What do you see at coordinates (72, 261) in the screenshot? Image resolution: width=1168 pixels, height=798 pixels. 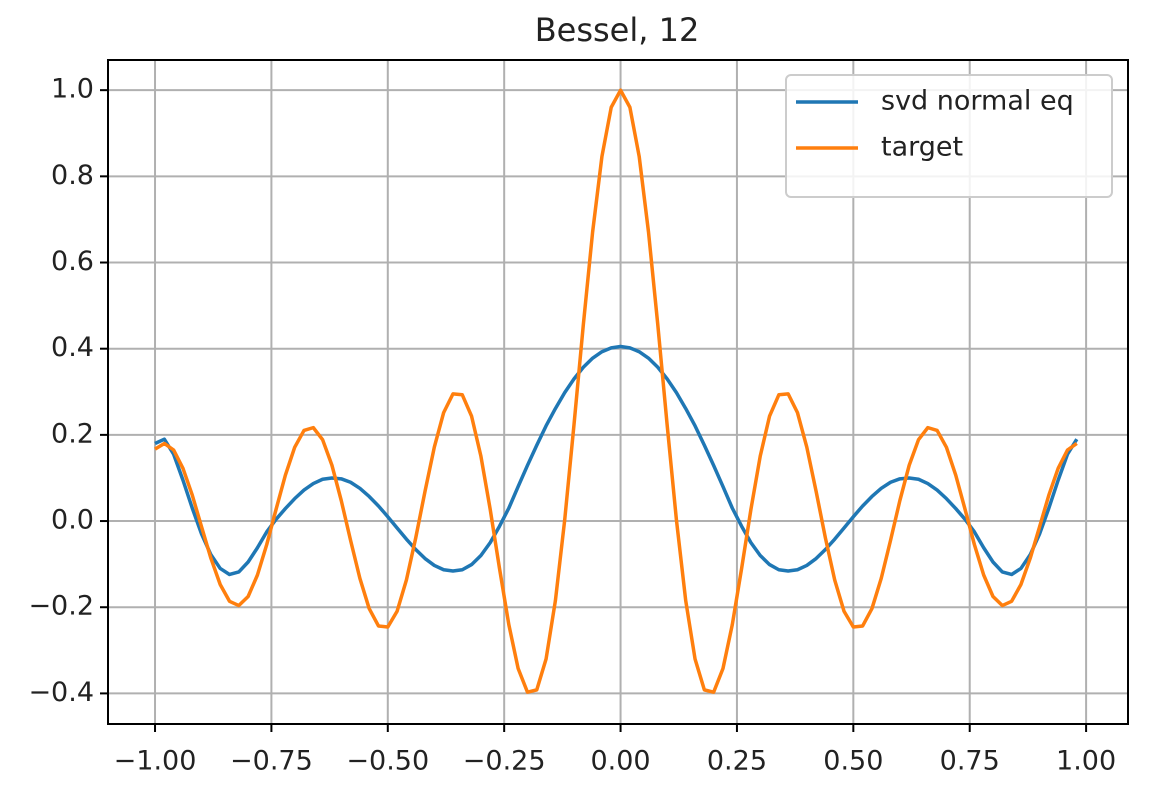 I see `y-tick-label: 0.6` at bounding box center [72, 261].